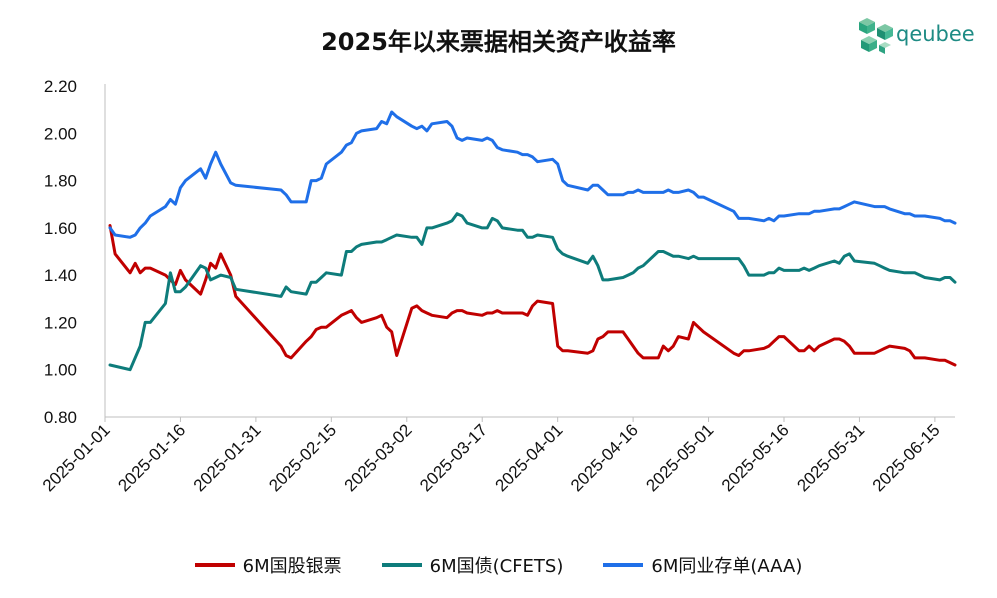 The height and width of the screenshot is (598, 997). What do you see at coordinates (453, 457) in the screenshot?
I see `x-tick-label: 2025-03-17` at bounding box center [453, 457].